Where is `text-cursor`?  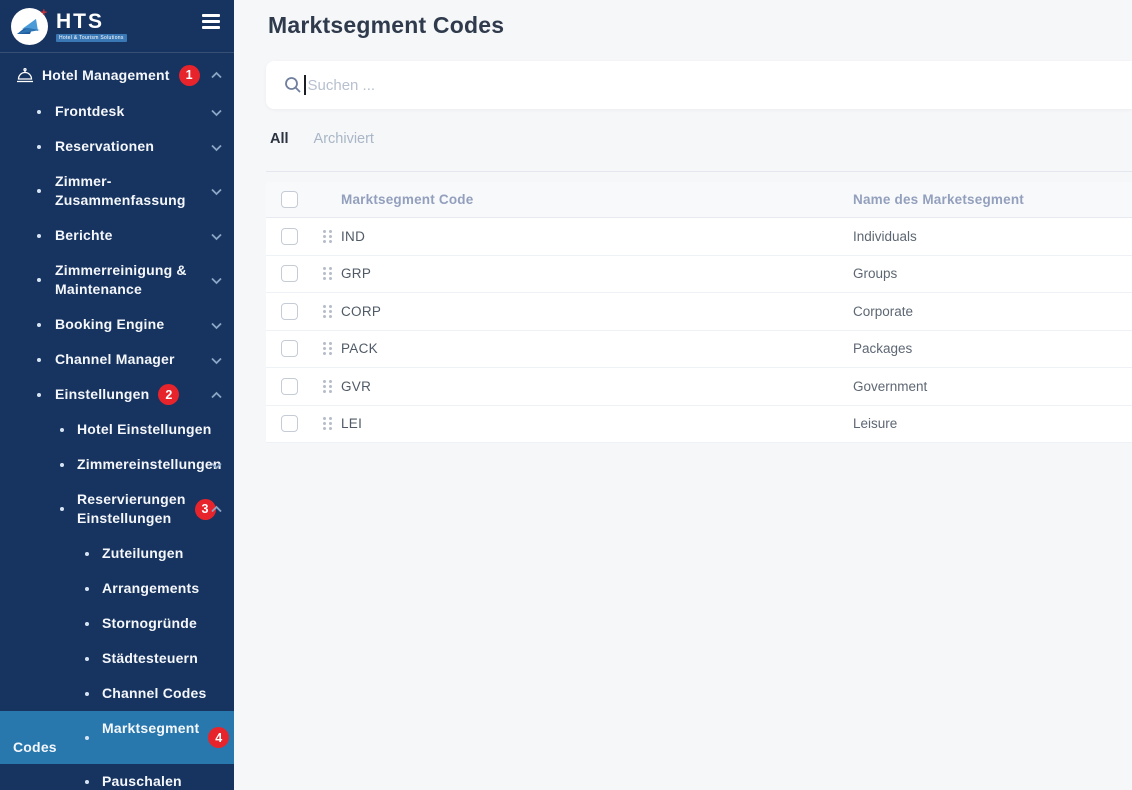
text-cursor is located at coordinates (305, 85).